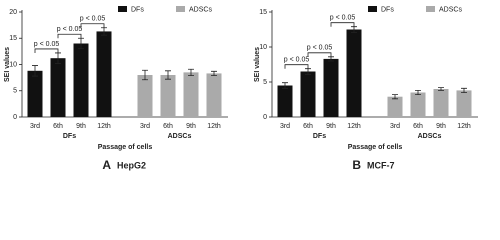  I want to click on panel-title: HepG2, so click(131, 165).